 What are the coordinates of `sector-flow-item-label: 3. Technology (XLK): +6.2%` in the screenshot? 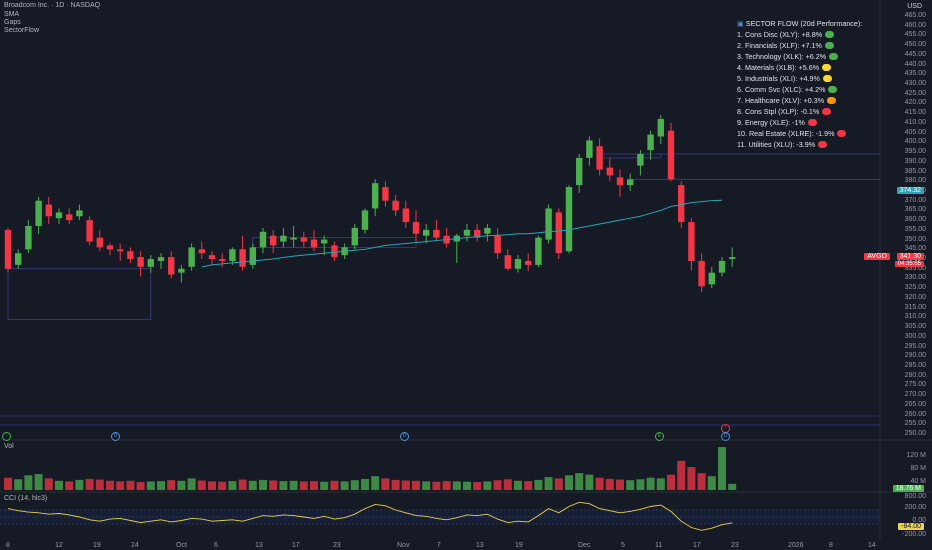 It's located at (782, 56).